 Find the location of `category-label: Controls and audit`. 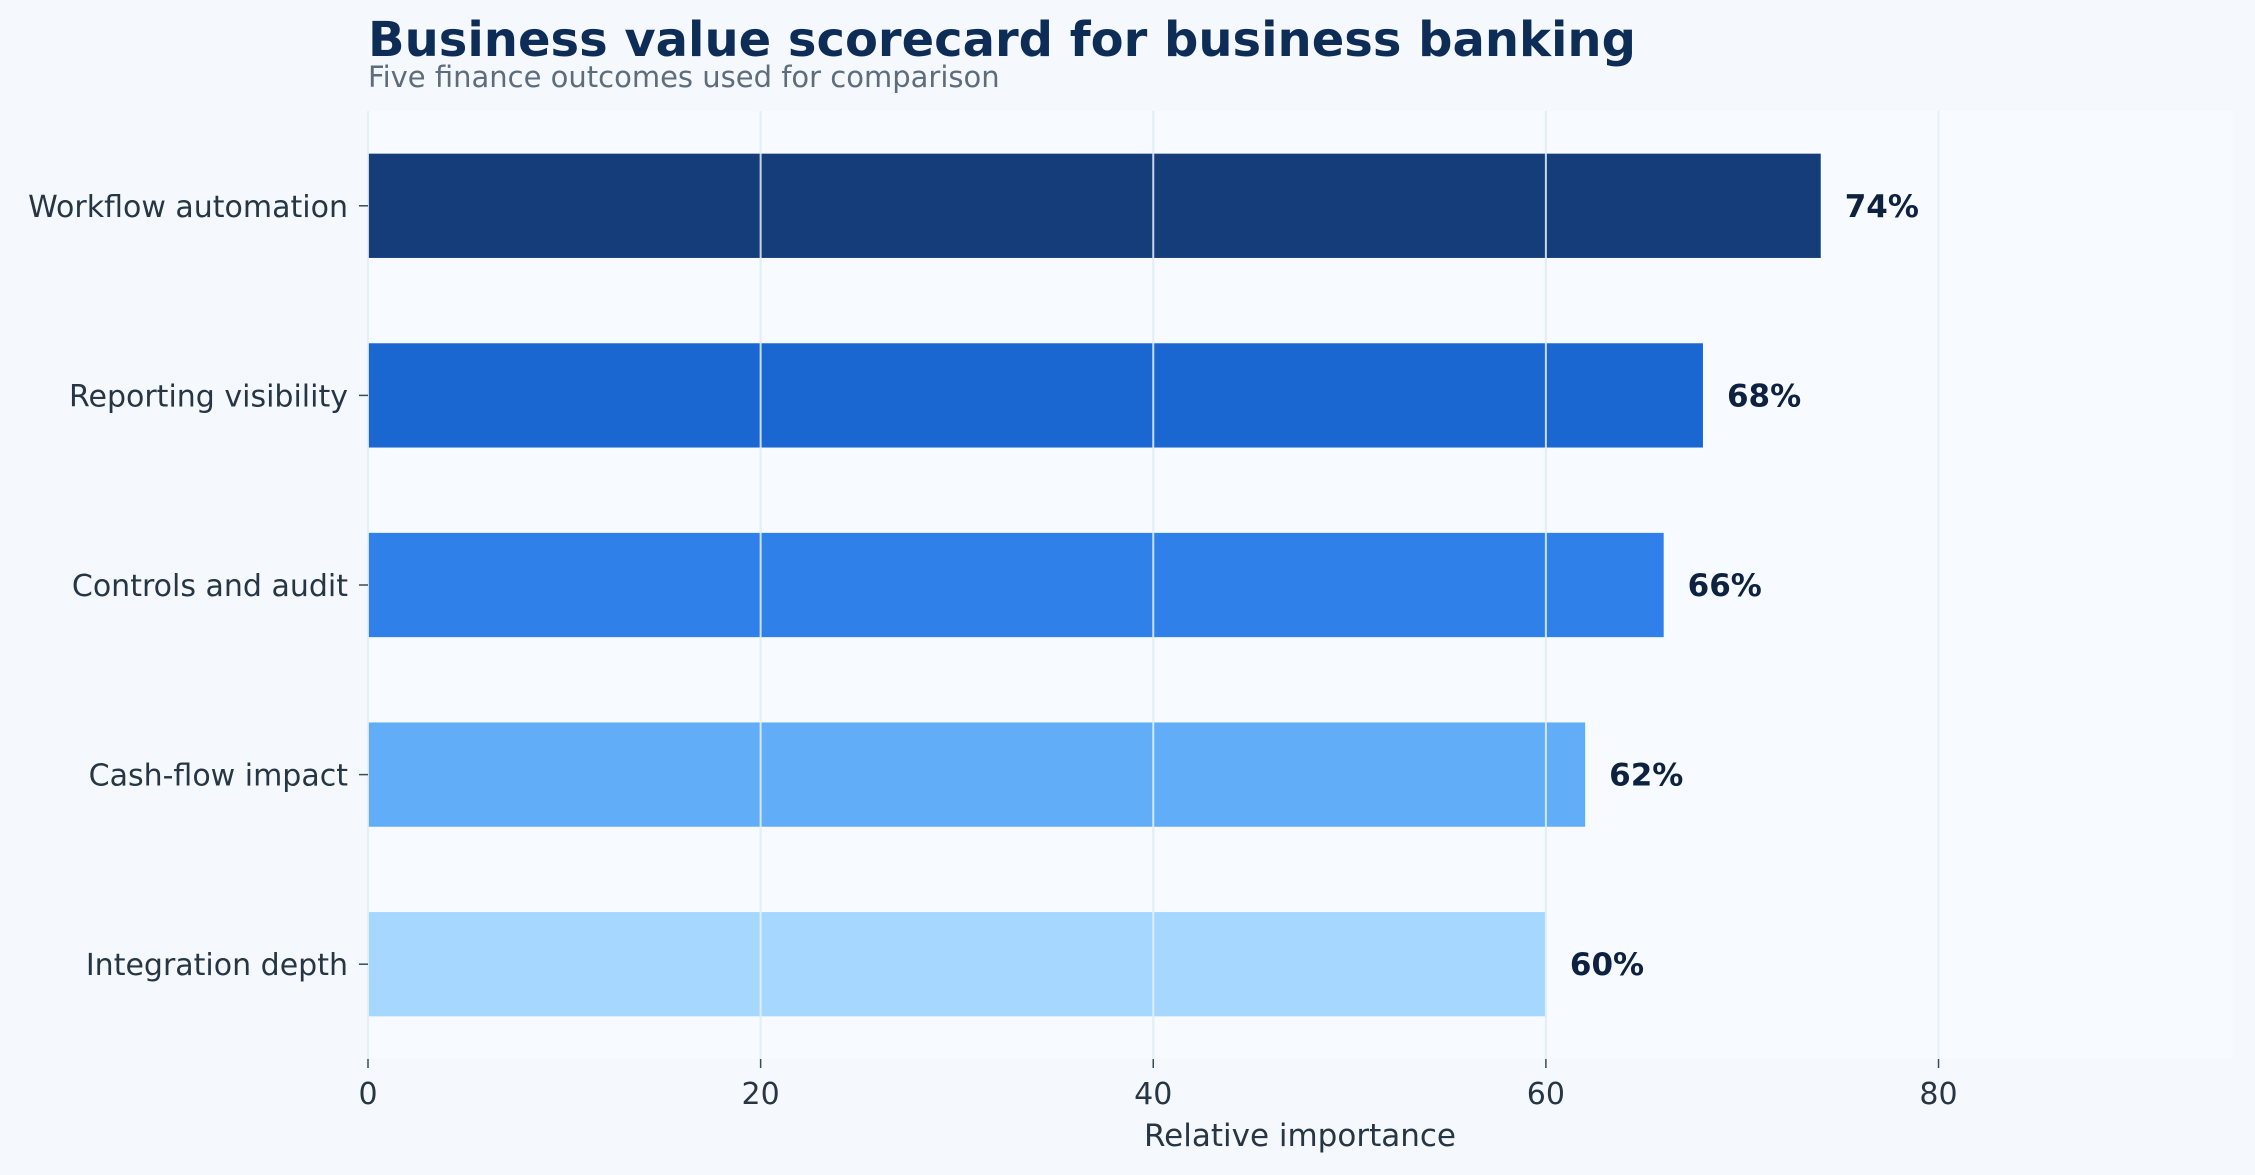

category-label: Controls and audit is located at coordinates (210, 586).